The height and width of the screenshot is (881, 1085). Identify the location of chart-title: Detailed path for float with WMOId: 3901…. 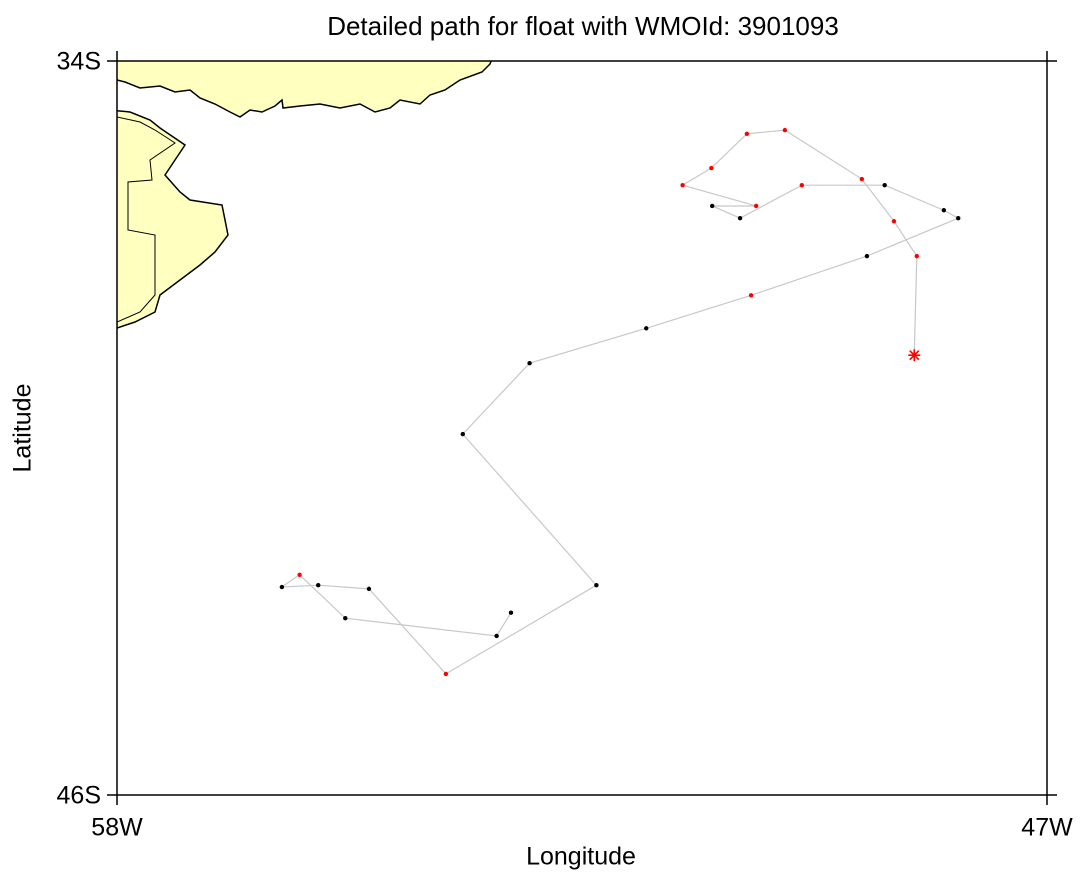
(583, 26).